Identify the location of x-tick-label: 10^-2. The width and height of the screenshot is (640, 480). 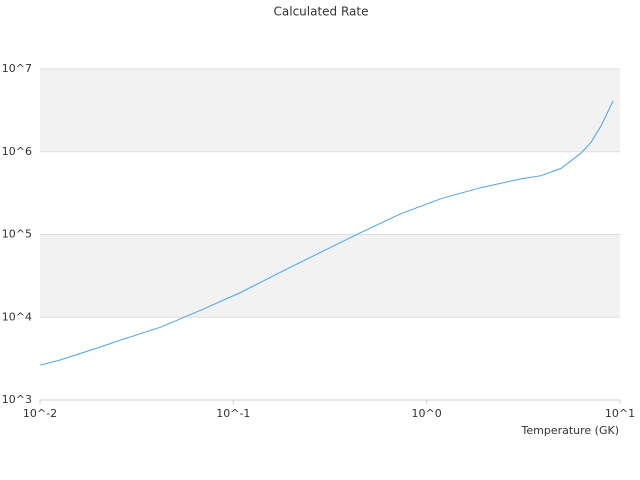
(40, 413).